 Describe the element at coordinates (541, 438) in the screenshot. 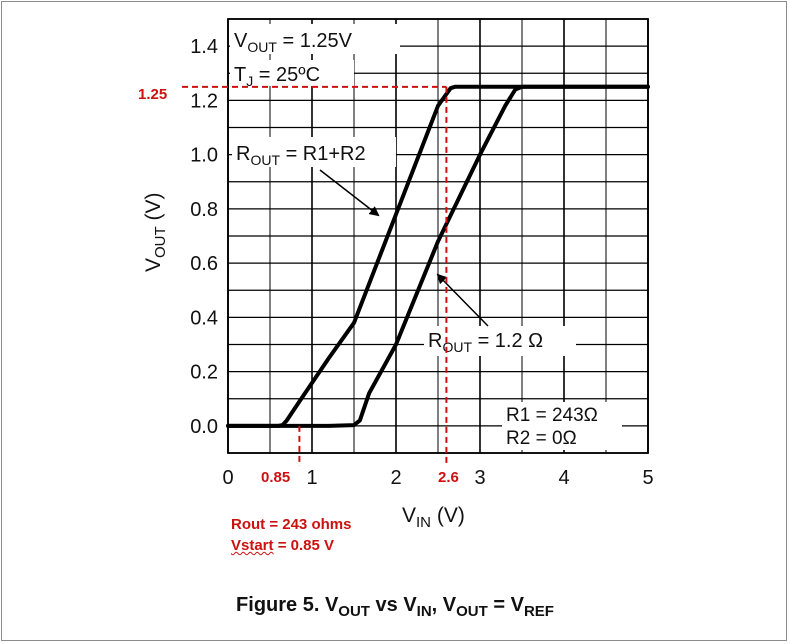

I see `r2-label: R2 = 0Ω` at that location.